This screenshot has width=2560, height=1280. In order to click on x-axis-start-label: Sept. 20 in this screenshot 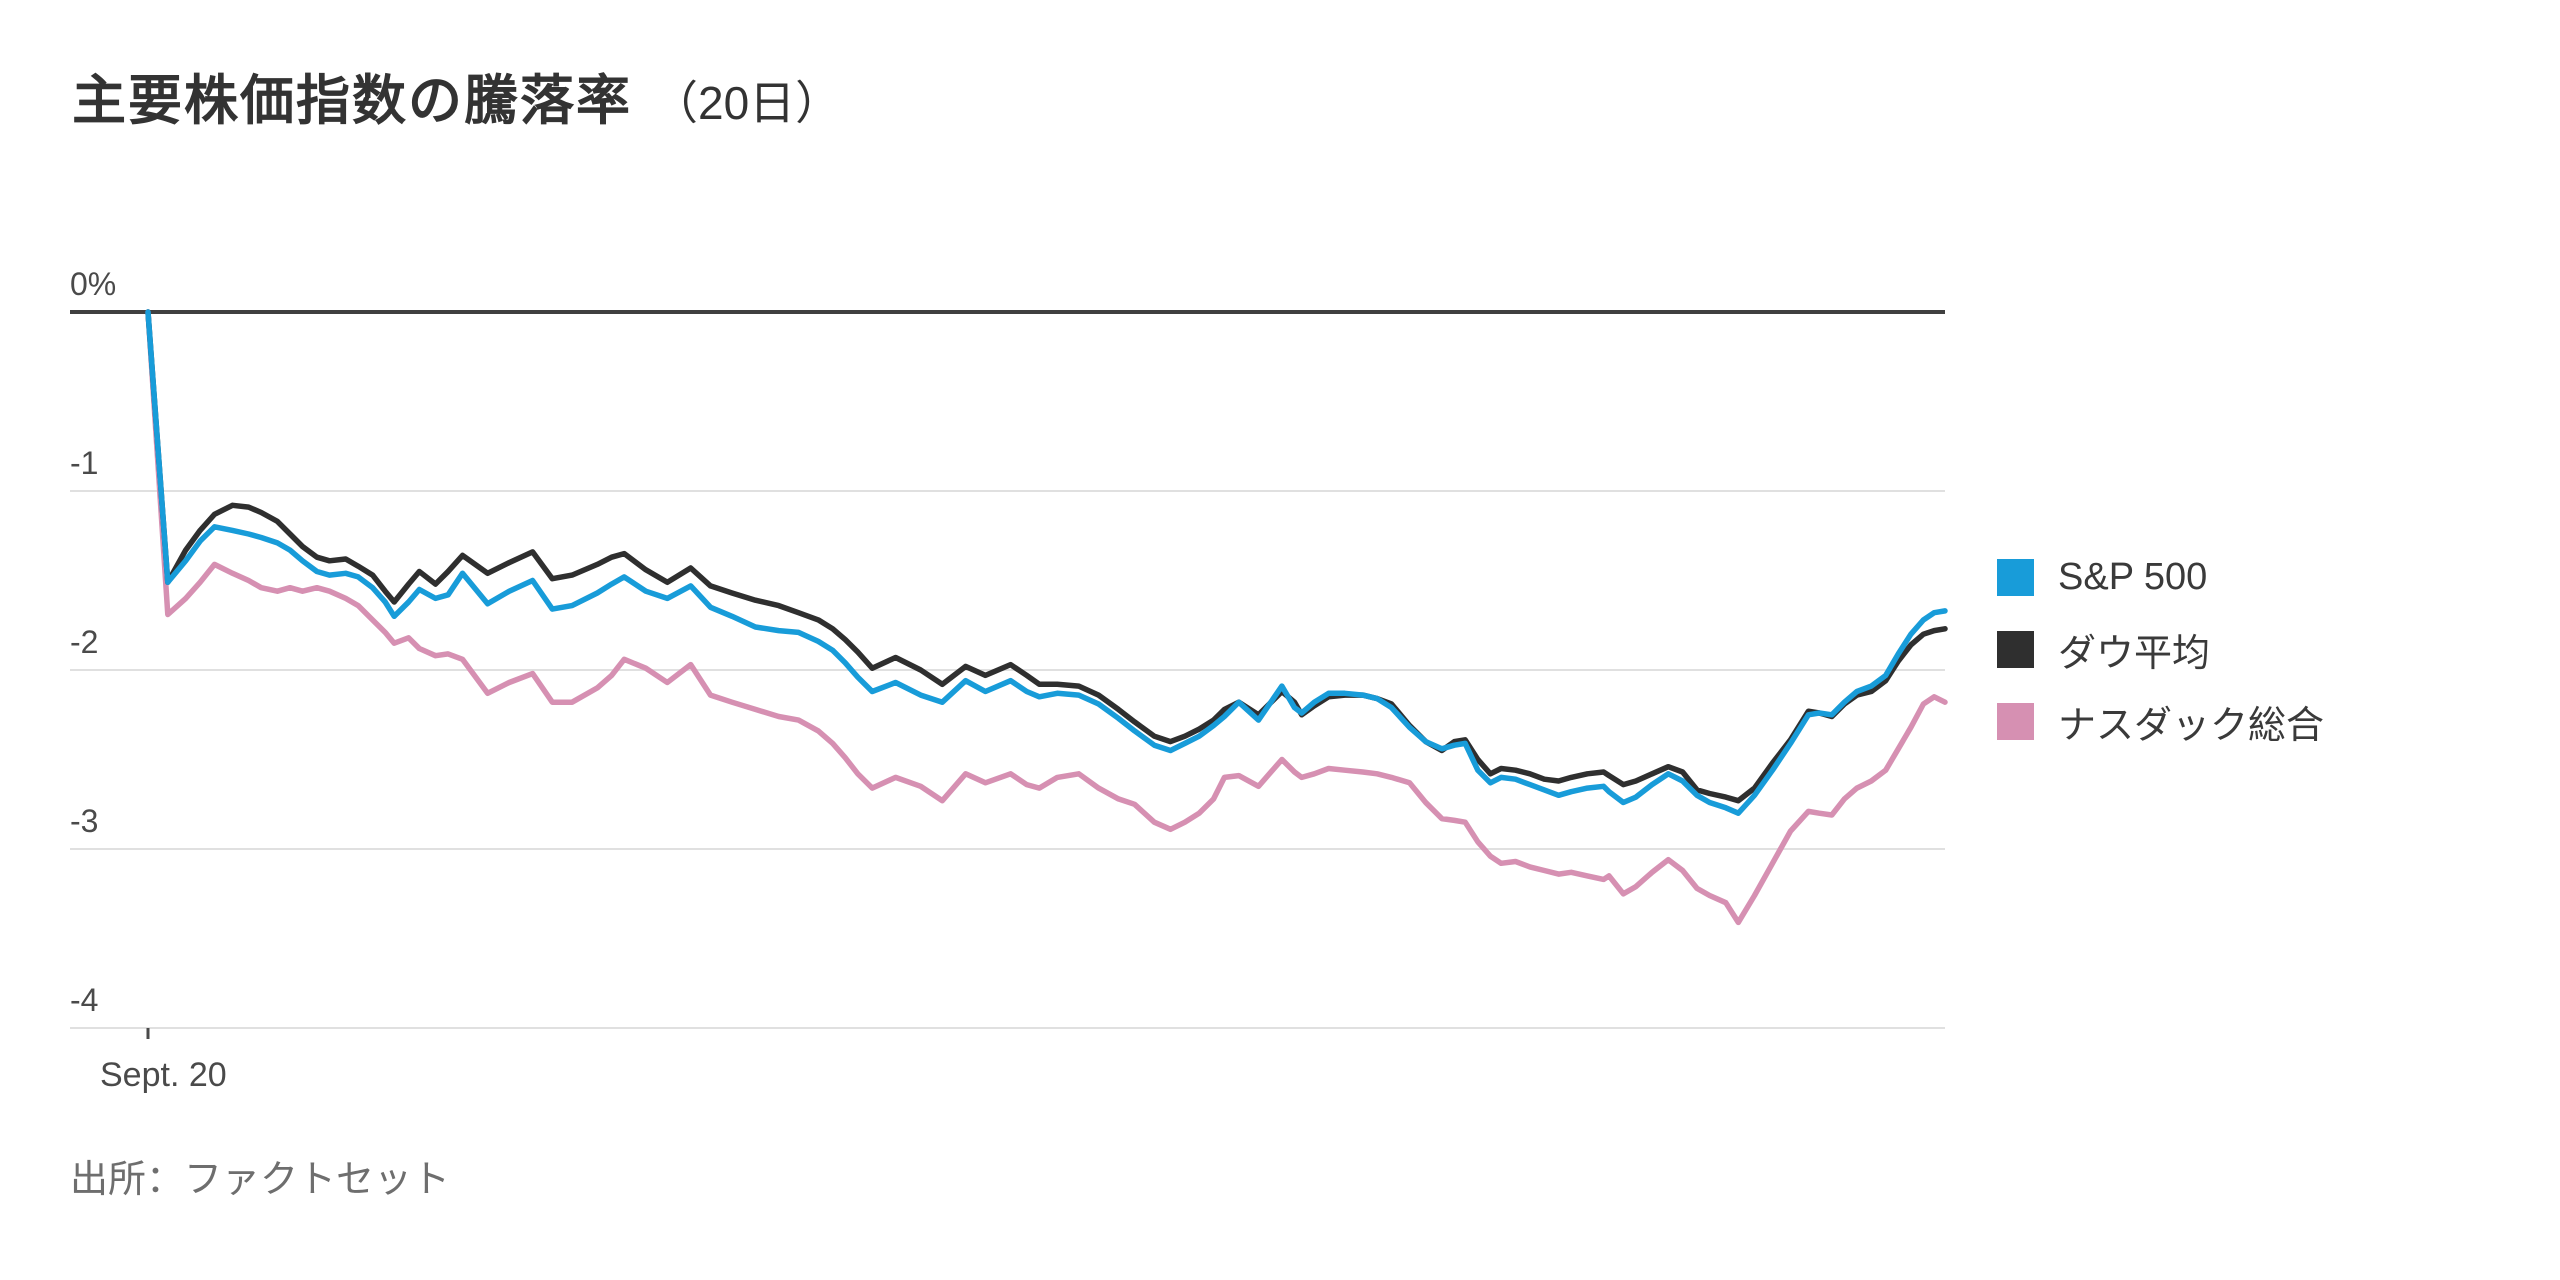, I will do `click(163, 1075)`.